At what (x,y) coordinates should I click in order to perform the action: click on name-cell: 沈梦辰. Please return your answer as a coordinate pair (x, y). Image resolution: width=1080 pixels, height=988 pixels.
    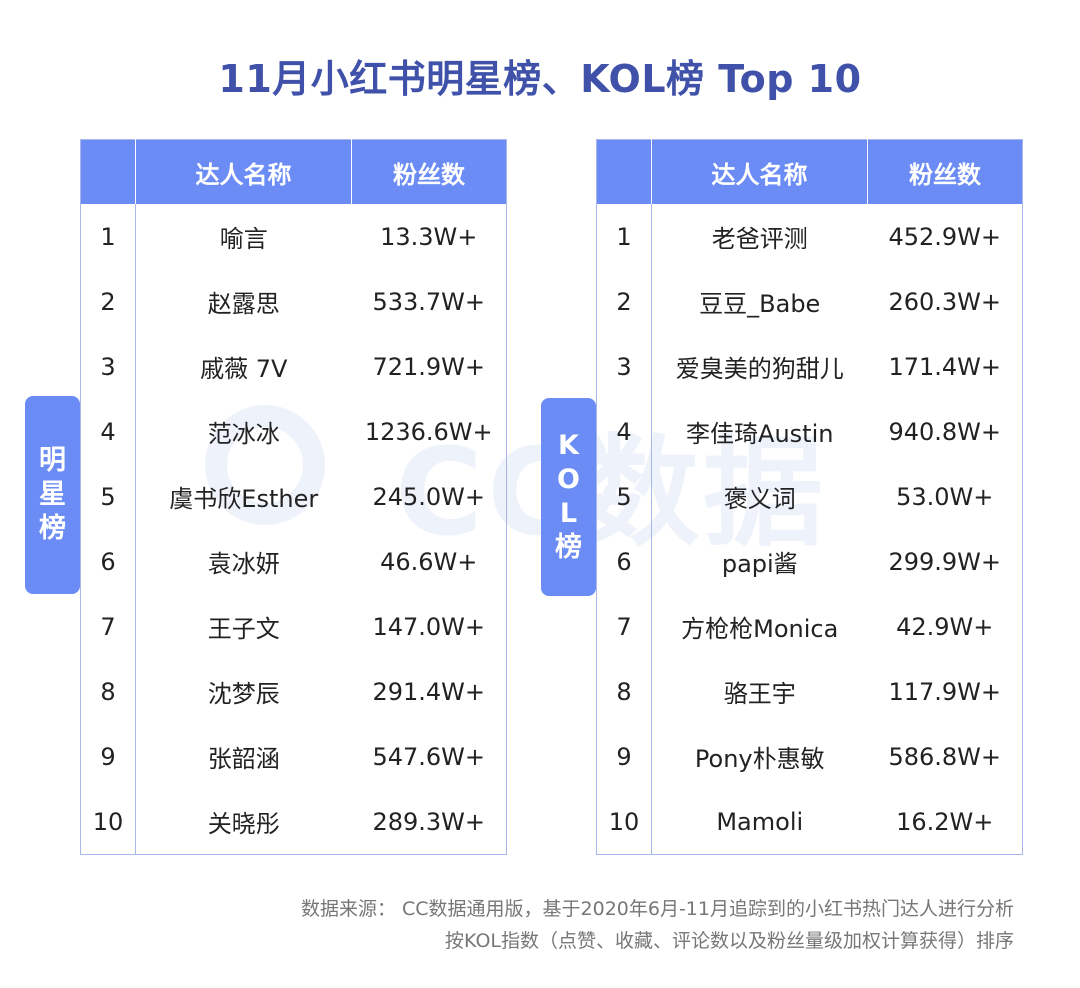
    Looking at the image, I should click on (243, 694).